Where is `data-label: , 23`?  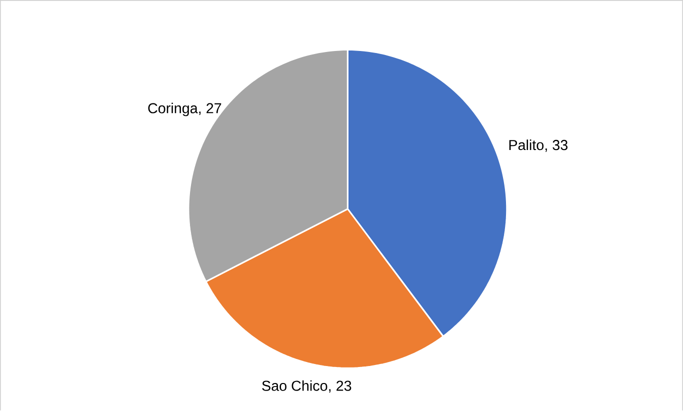
data-label: , 23 is located at coordinates (340, 386).